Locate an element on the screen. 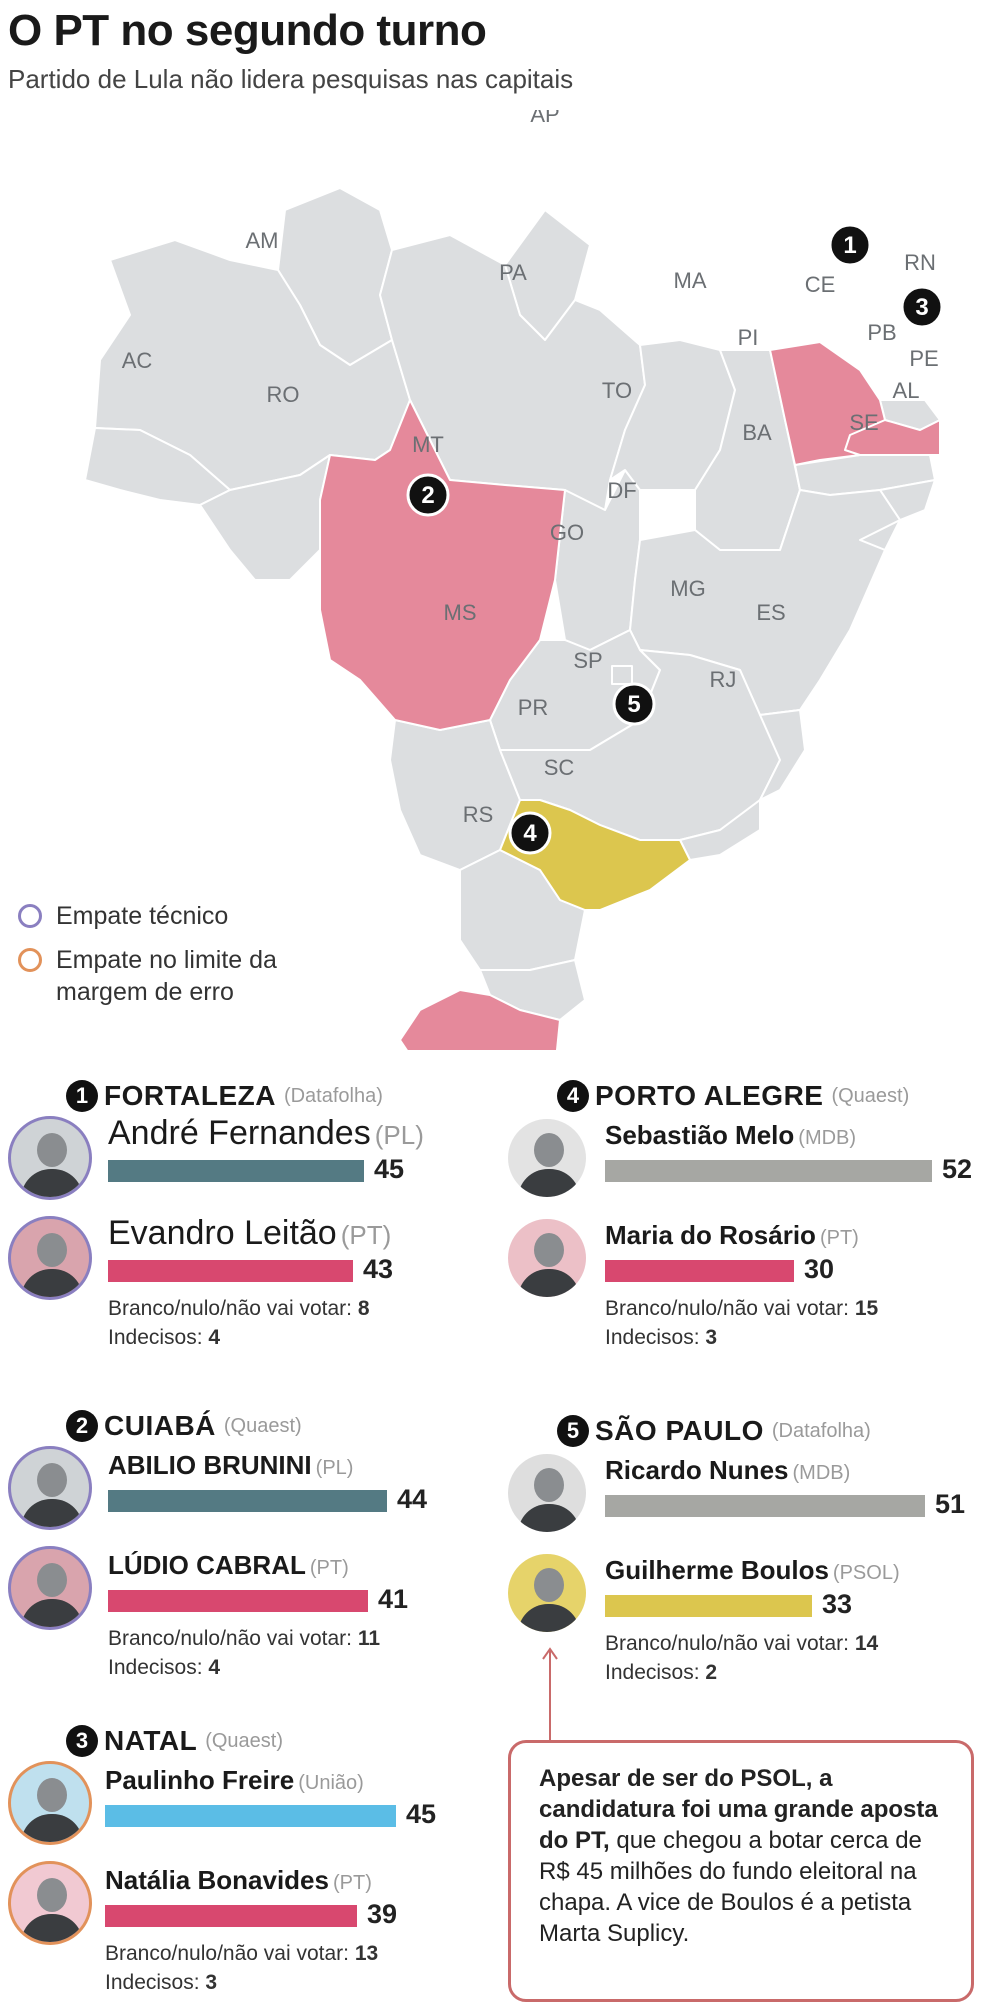 The image size is (981, 2012). city-header: 5 SÃO PAULO (Datafolha) is located at coordinates (714, 1431).